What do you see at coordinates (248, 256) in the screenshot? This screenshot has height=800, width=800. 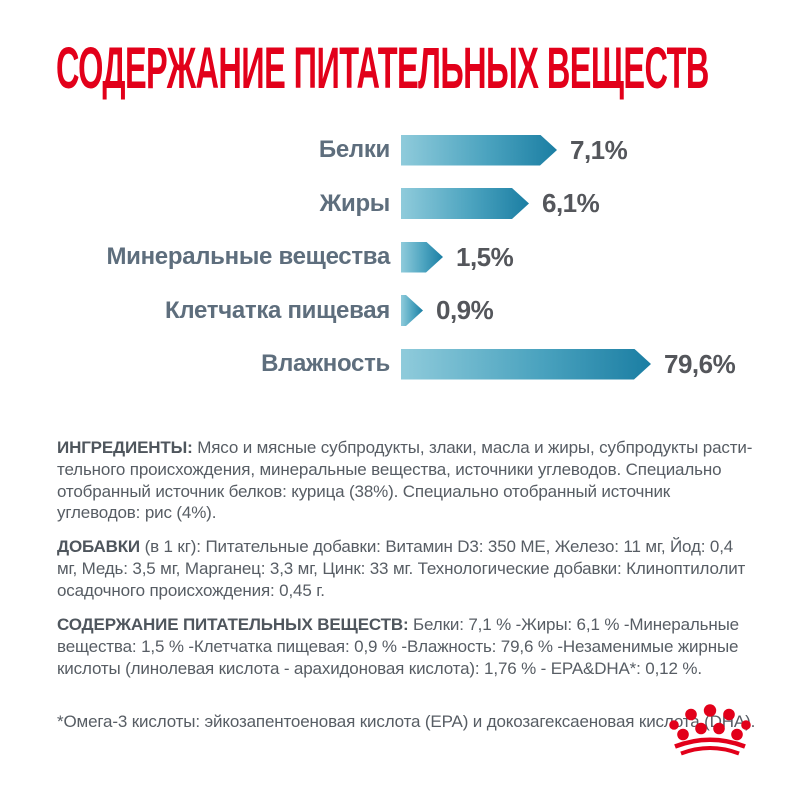 I see `bar-label-minerals: Минеральные вещества` at bounding box center [248, 256].